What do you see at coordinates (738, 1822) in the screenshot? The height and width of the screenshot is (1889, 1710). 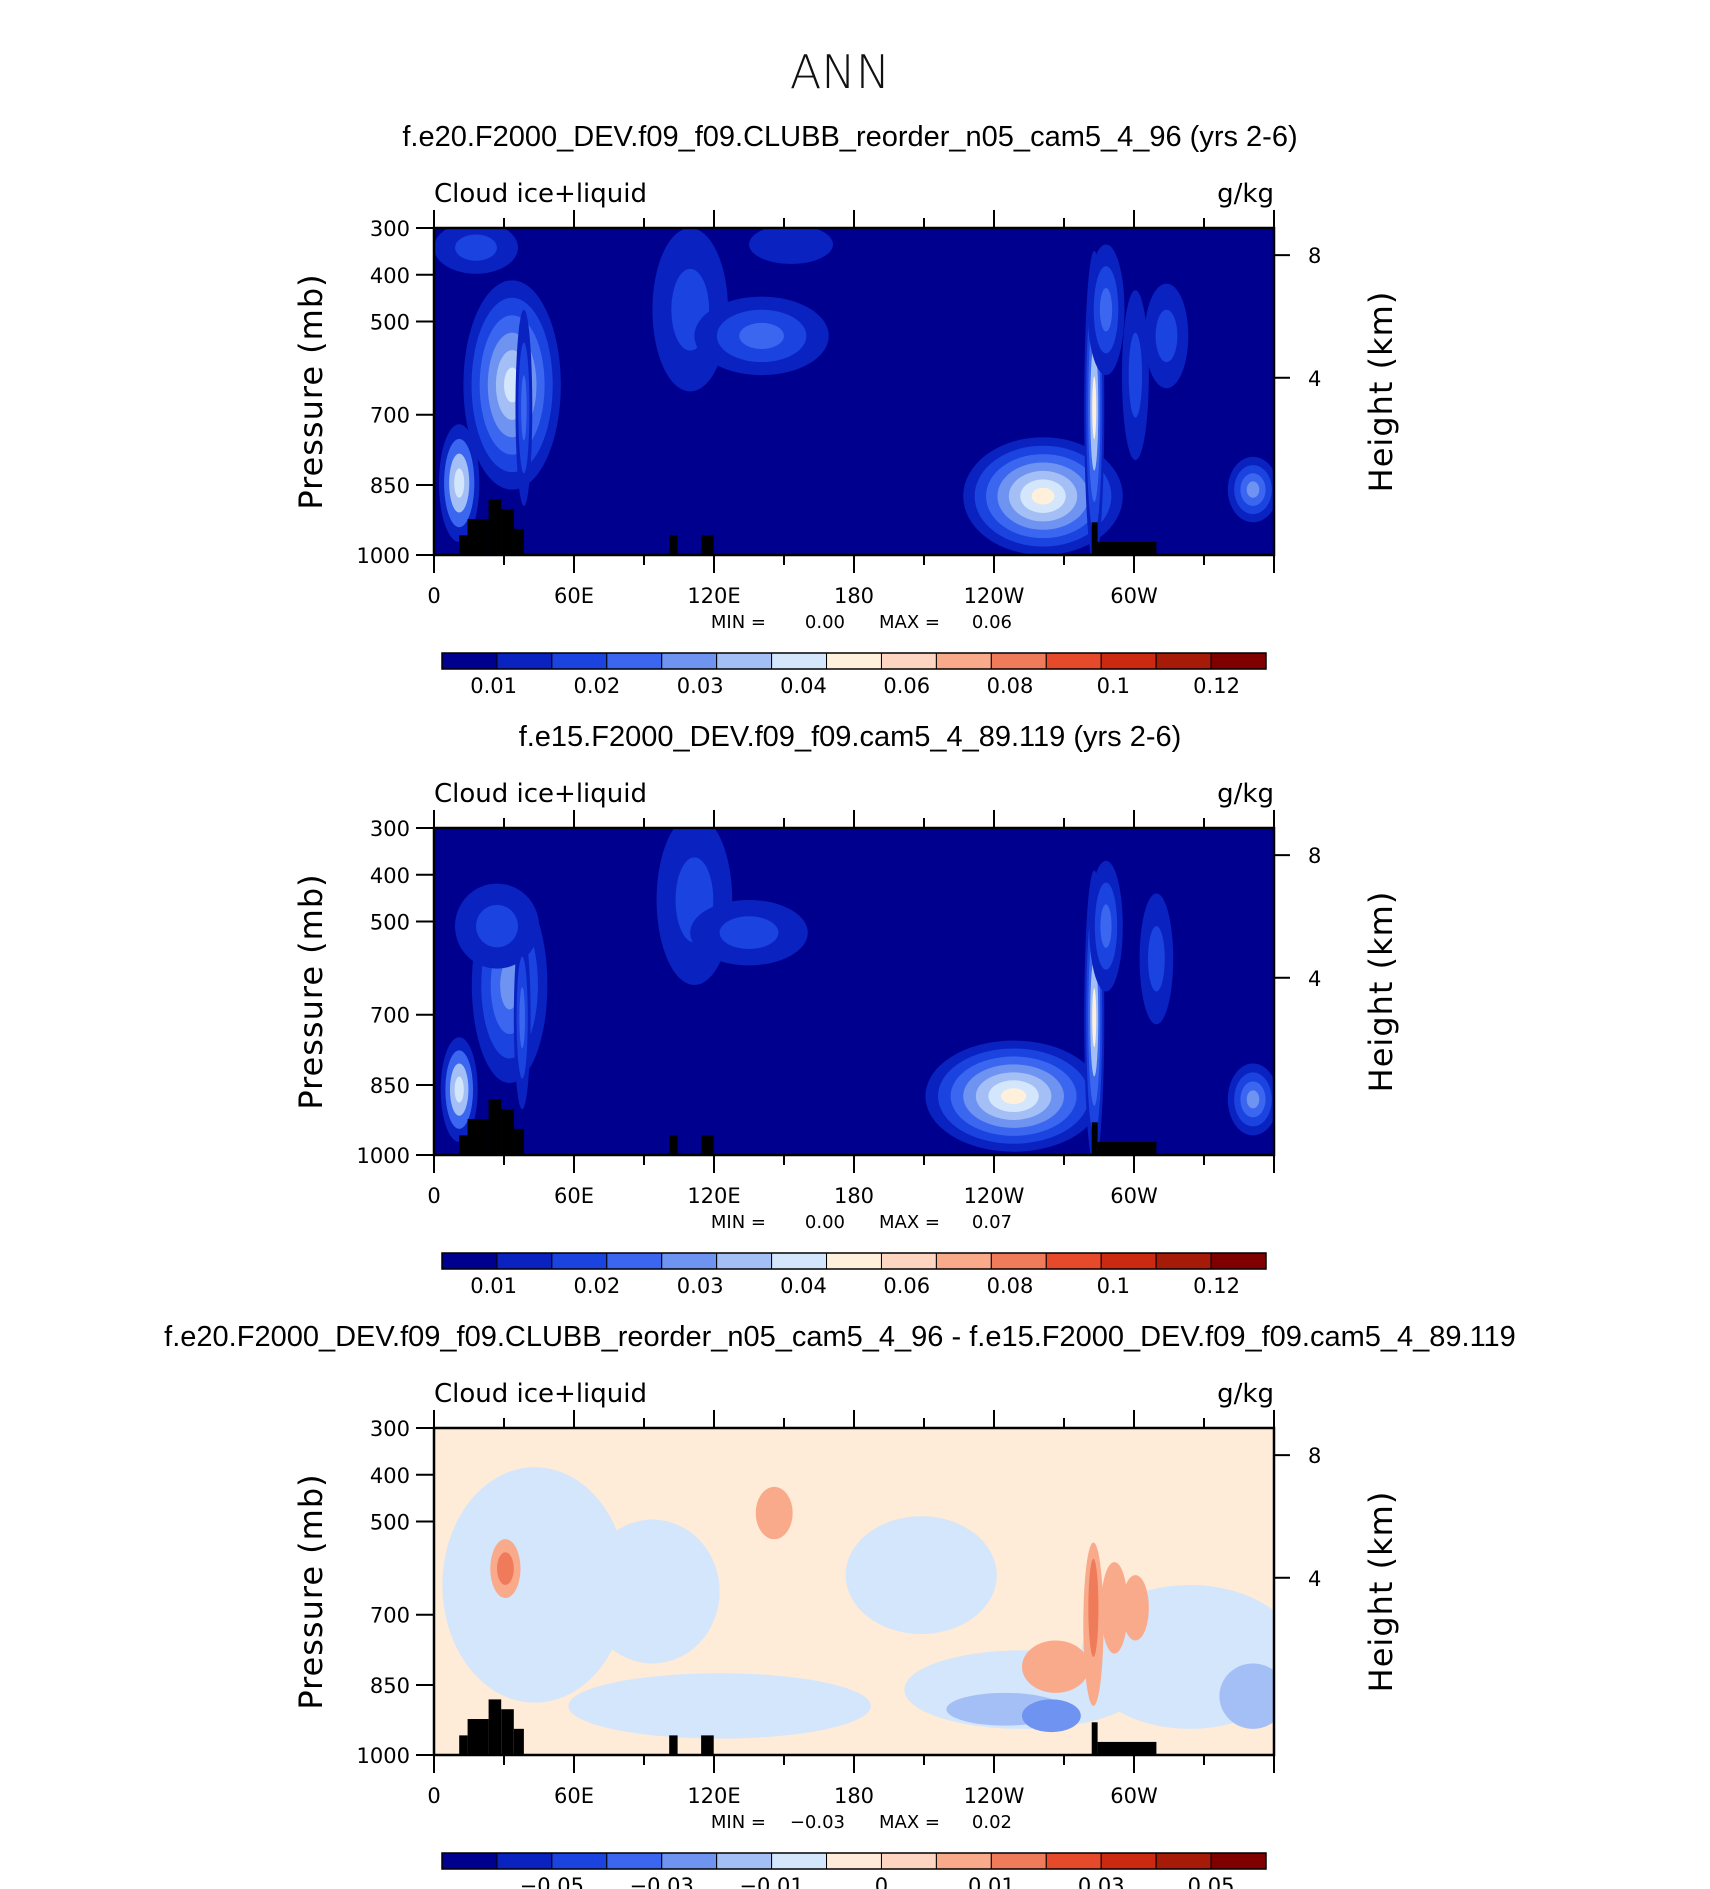 I see `min-label: MIN =` at bounding box center [738, 1822].